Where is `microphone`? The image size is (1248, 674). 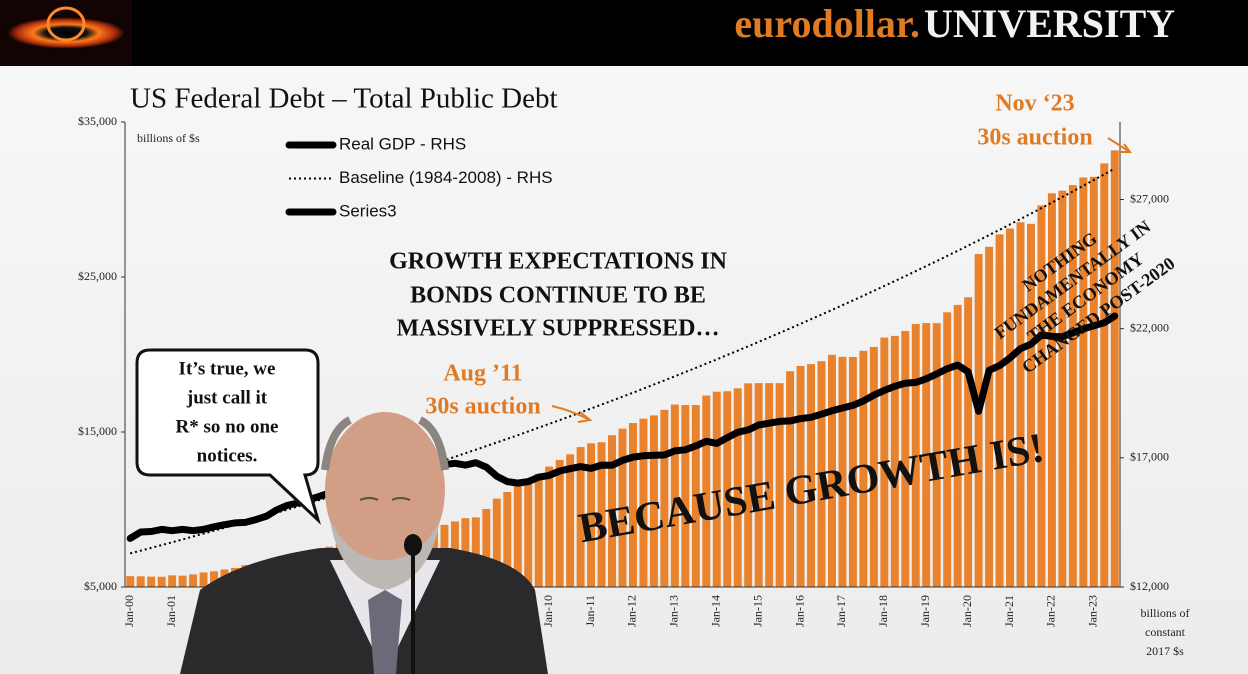
microphone is located at coordinates (413, 545).